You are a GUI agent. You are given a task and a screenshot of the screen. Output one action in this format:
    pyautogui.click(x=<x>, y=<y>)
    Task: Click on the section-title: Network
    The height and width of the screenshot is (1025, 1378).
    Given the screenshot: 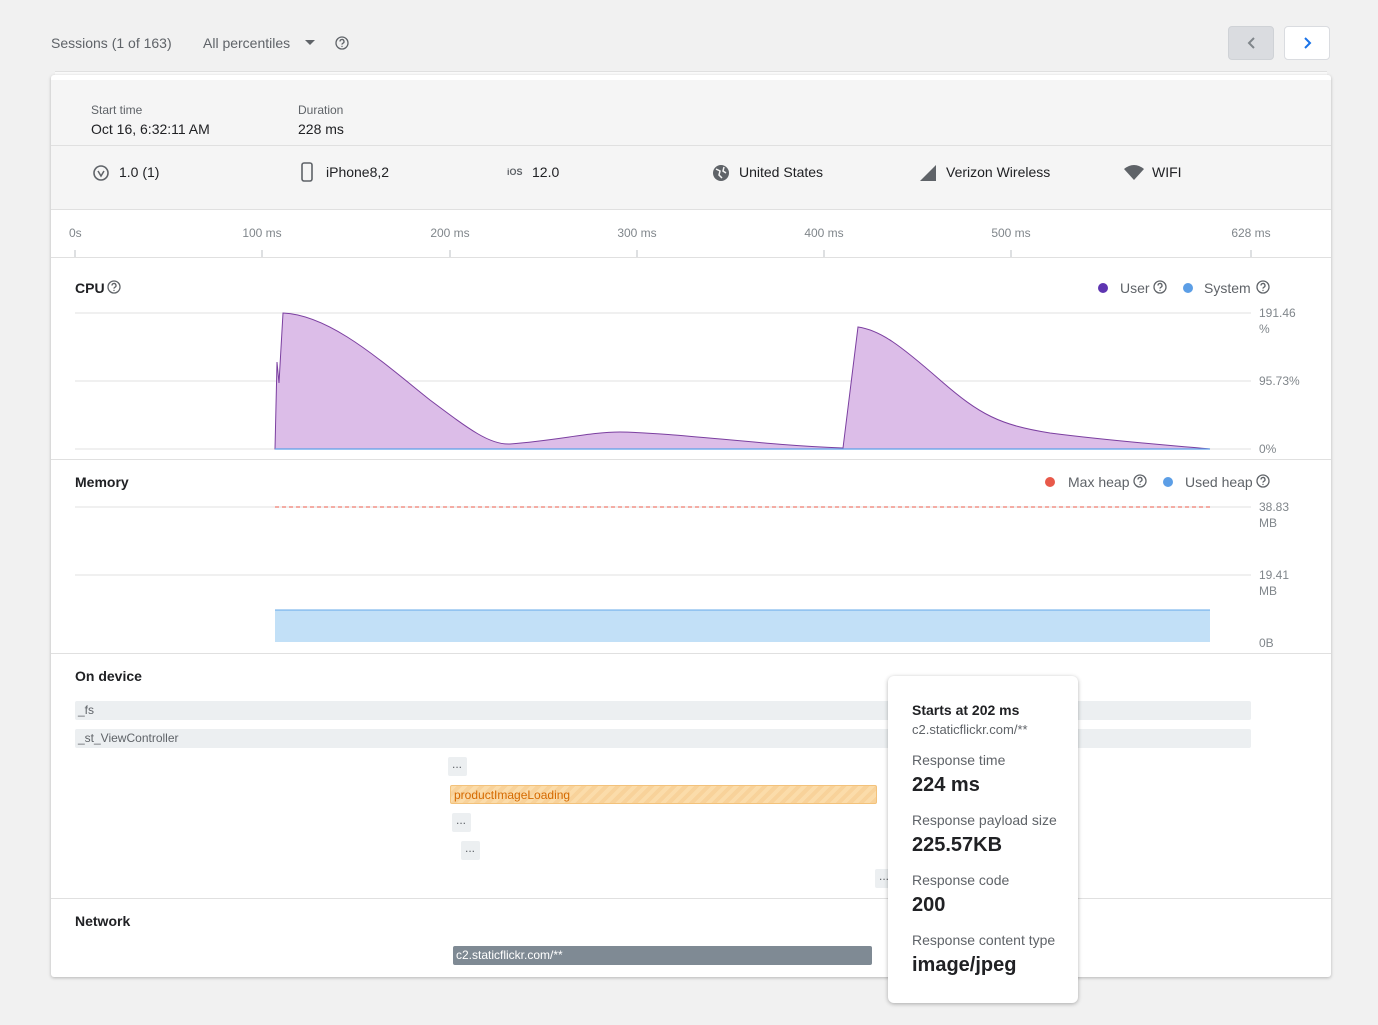 What is the action you would take?
    pyautogui.click(x=102, y=921)
    